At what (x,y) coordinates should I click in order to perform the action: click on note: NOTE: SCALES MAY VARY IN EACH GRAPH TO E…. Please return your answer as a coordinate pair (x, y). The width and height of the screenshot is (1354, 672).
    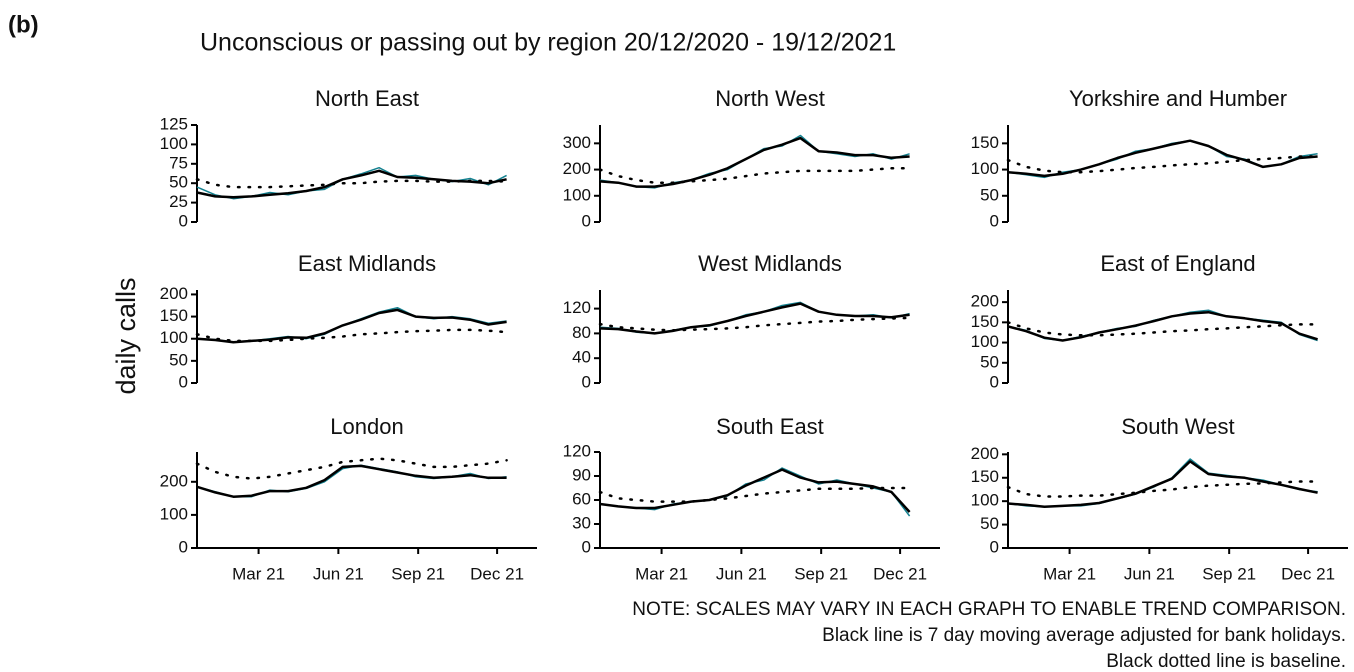
    Looking at the image, I should click on (989, 609).